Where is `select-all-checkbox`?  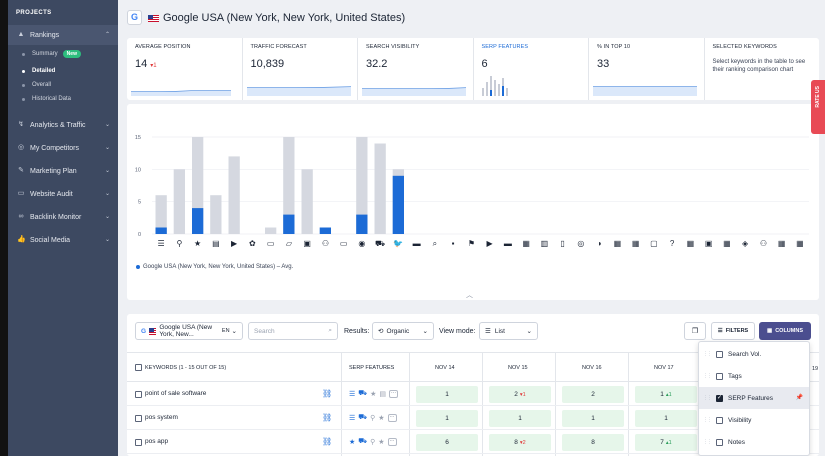 select-all-checkbox is located at coordinates (138, 367).